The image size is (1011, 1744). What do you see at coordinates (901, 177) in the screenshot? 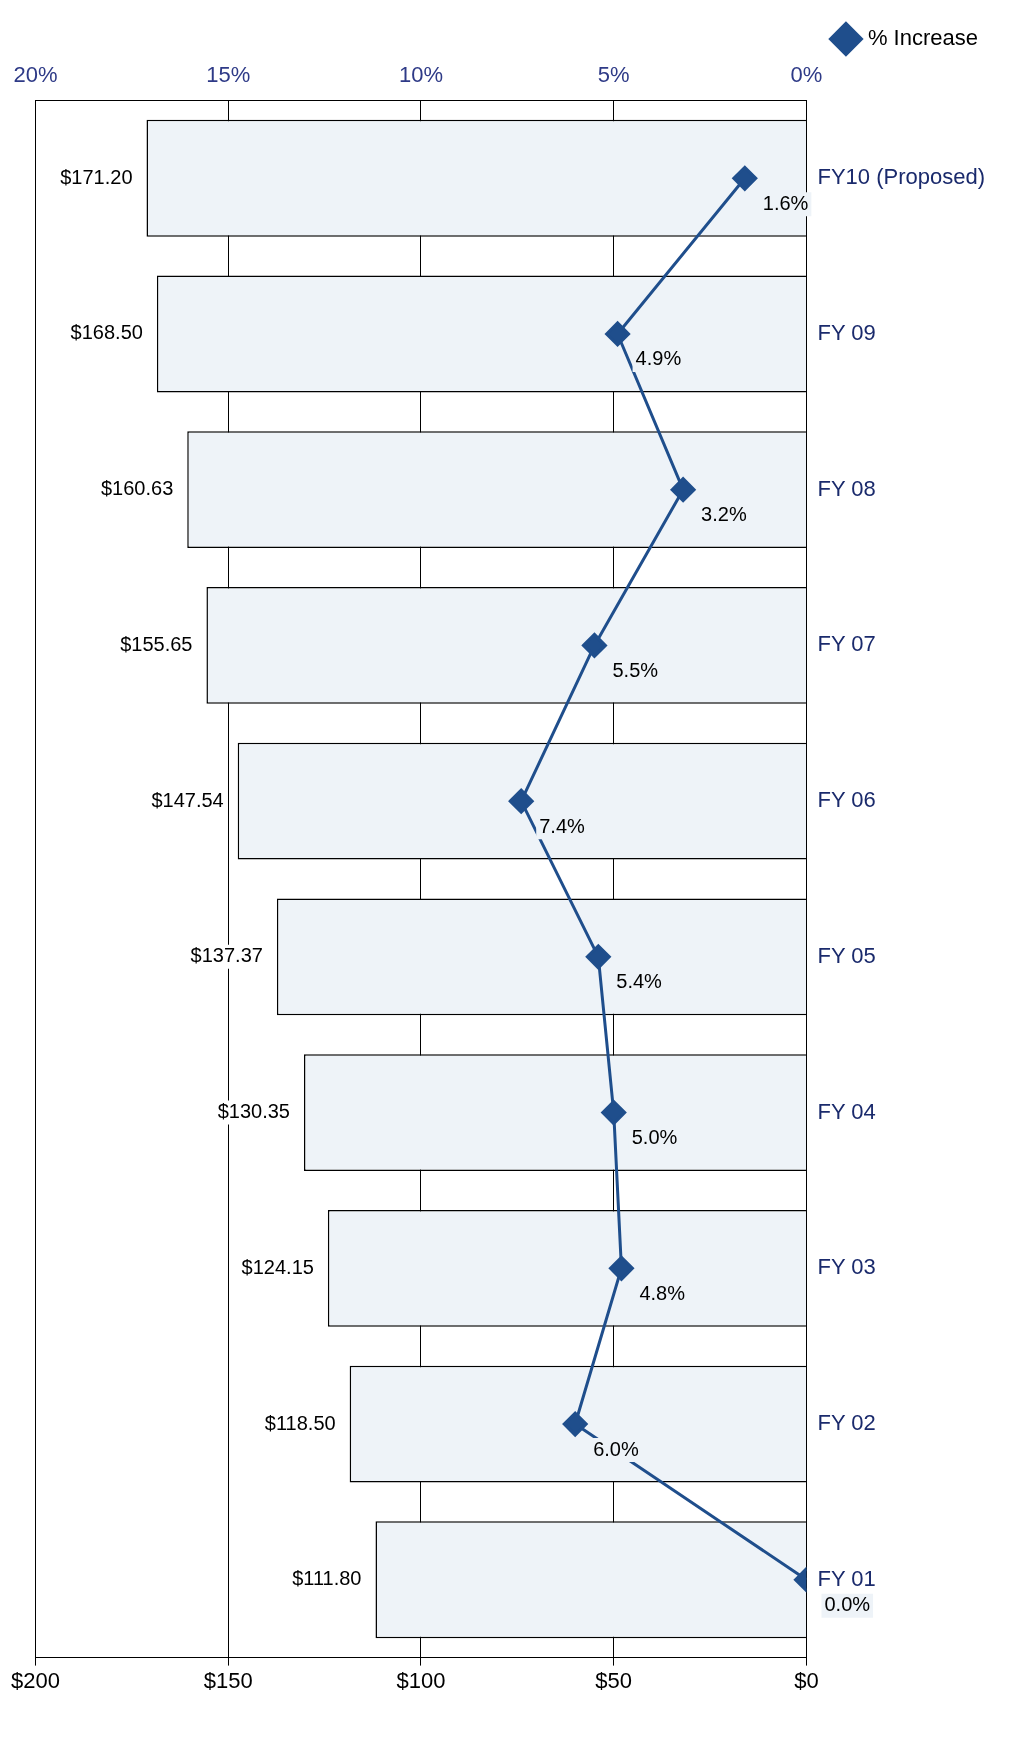
I see `y-tick-label: FY10 (Proposed)` at bounding box center [901, 177].